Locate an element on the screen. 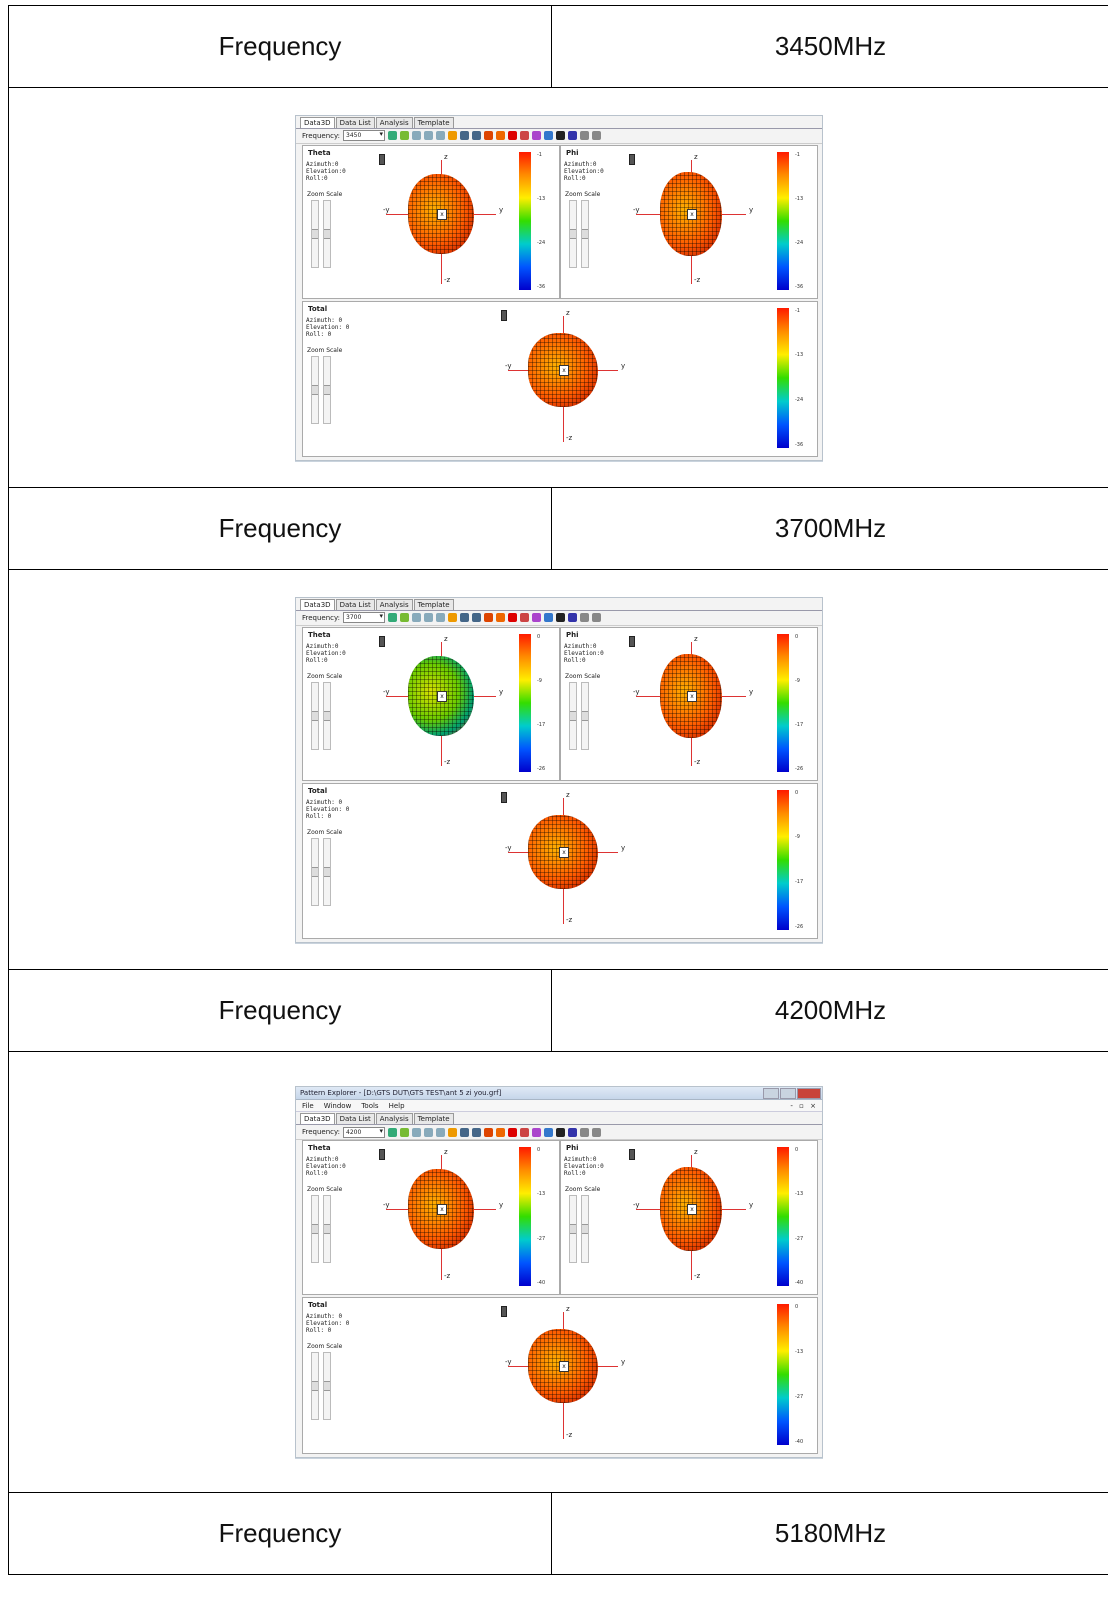 The height and width of the screenshot is (1599, 1108). menu-item: File is located at coordinates (308, 1105).